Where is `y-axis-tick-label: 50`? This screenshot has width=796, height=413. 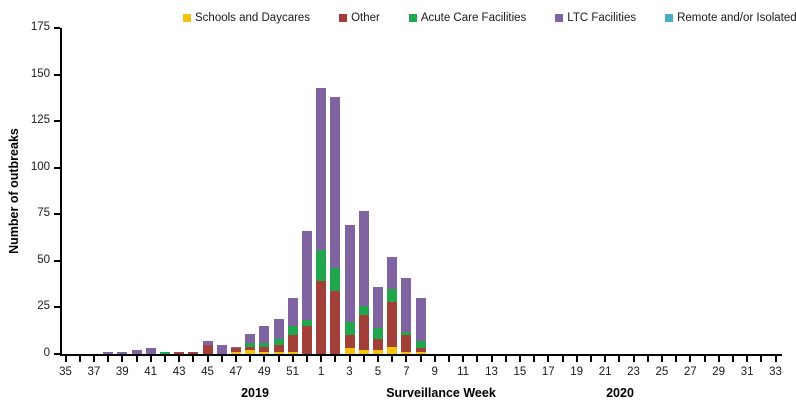 y-axis-tick-label: 50 is located at coordinates (43, 259).